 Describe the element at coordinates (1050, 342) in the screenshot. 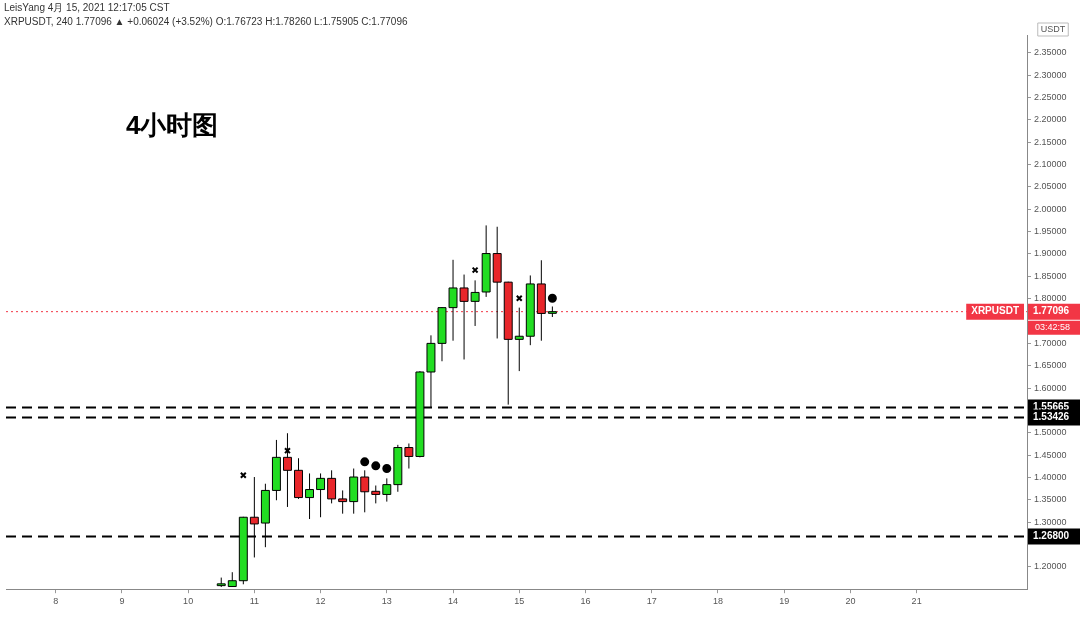

I see `y-tick-label: 1.70000` at that location.